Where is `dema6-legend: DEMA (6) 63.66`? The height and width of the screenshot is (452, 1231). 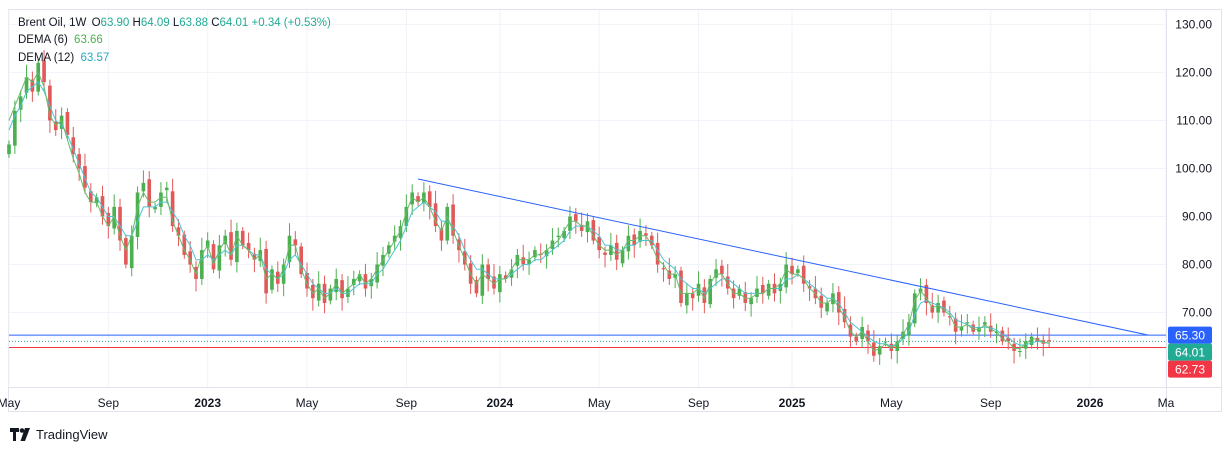
dema6-legend: DEMA (6) 63.66 is located at coordinates (60, 40).